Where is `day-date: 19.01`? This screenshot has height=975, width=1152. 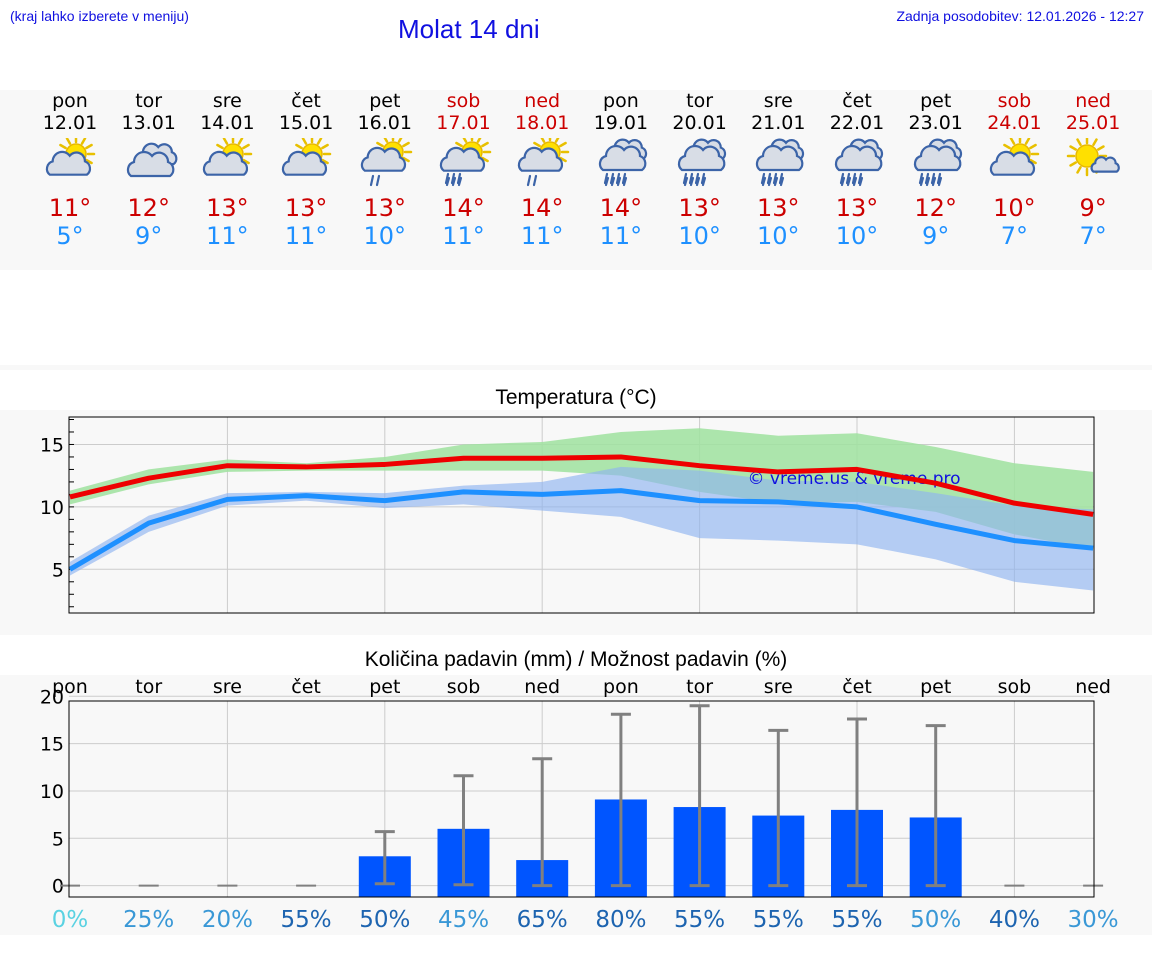
day-date: 19.01 is located at coordinates (621, 123).